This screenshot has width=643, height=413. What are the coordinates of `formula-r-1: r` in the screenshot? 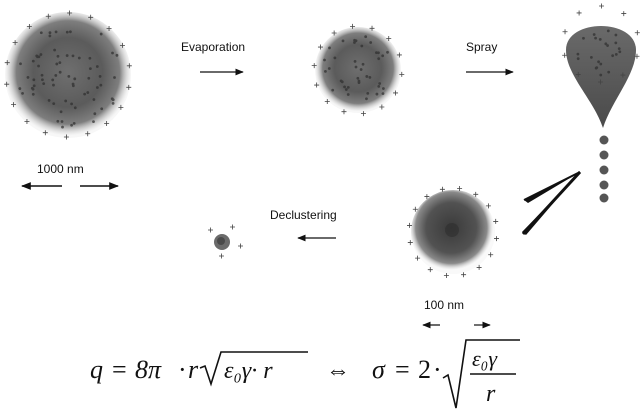 It's located at (193, 369).